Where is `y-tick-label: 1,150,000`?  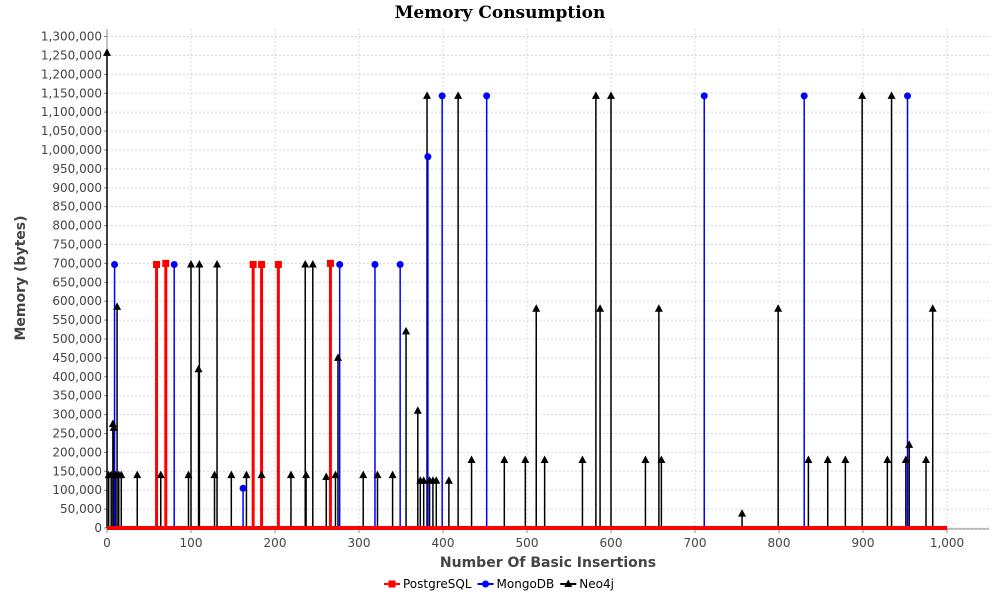 y-tick-label: 1,150,000 is located at coordinates (71, 93).